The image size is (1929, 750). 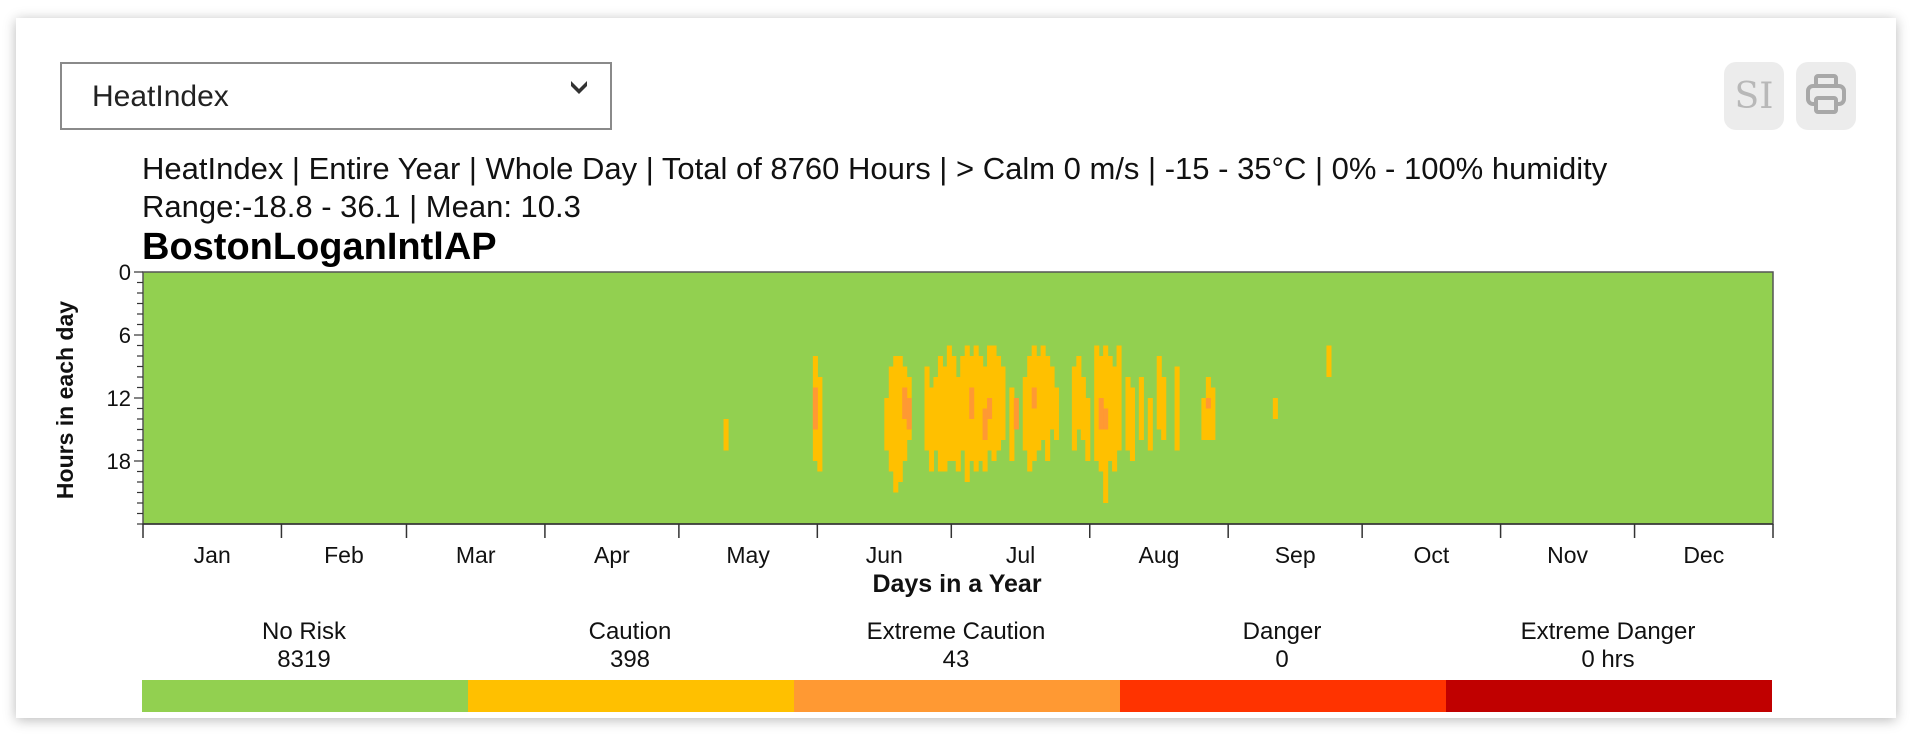 What do you see at coordinates (884, 555) in the screenshot?
I see `x-tick-label: Jun` at bounding box center [884, 555].